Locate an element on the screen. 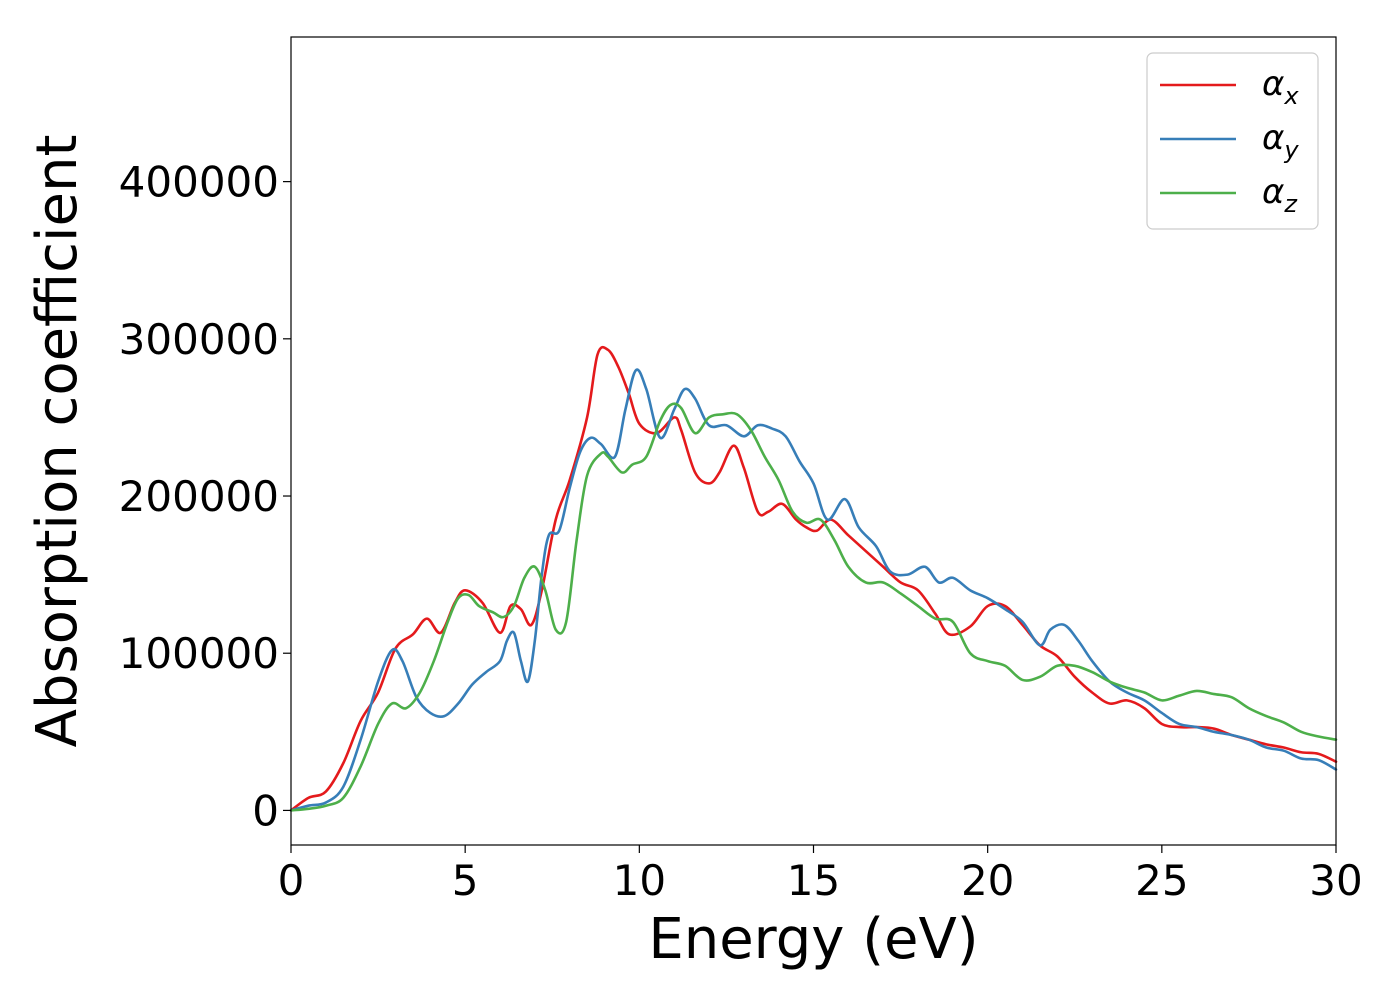 The width and height of the screenshot is (1400, 1000). legend: αx αy αz is located at coordinates (1232, 141).